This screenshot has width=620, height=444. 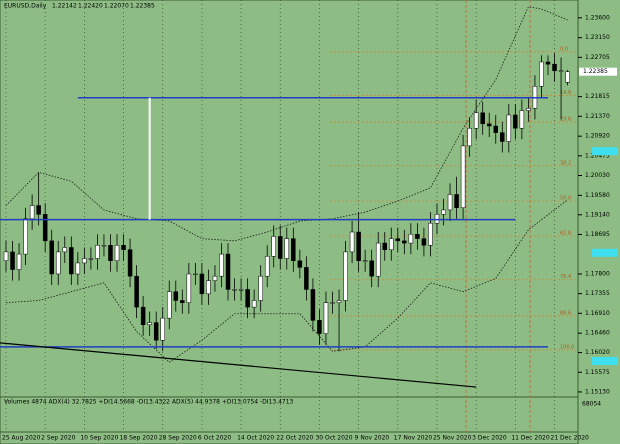 What do you see at coordinates (333, 438) in the screenshot?
I see `x-tick-label: 30 Oct 2020` at bounding box center [333, 438].